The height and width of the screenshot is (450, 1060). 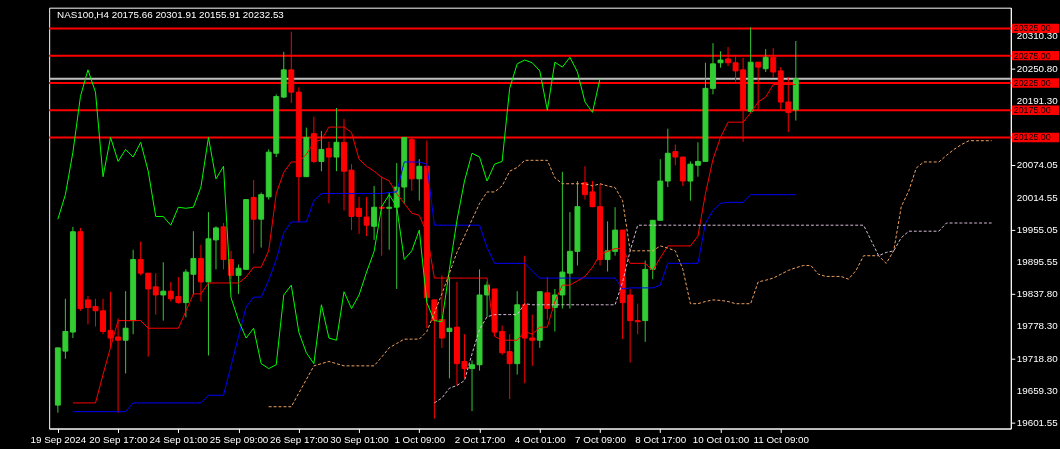 I want to click on y-tick-label: 19718.80, so click(x=1037, y=358).